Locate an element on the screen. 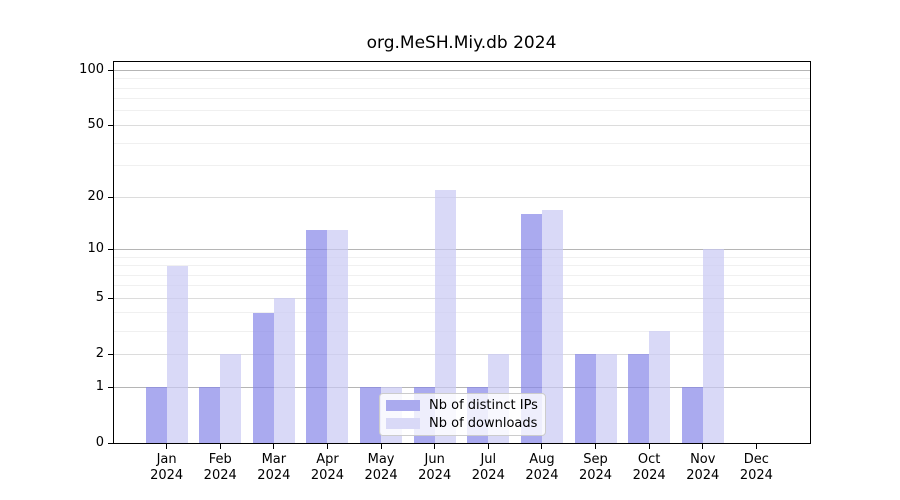 The height and width of the screenshot is (500, 900). legend-item: Nb of distinct IPs is located at coordinates (462, 405).